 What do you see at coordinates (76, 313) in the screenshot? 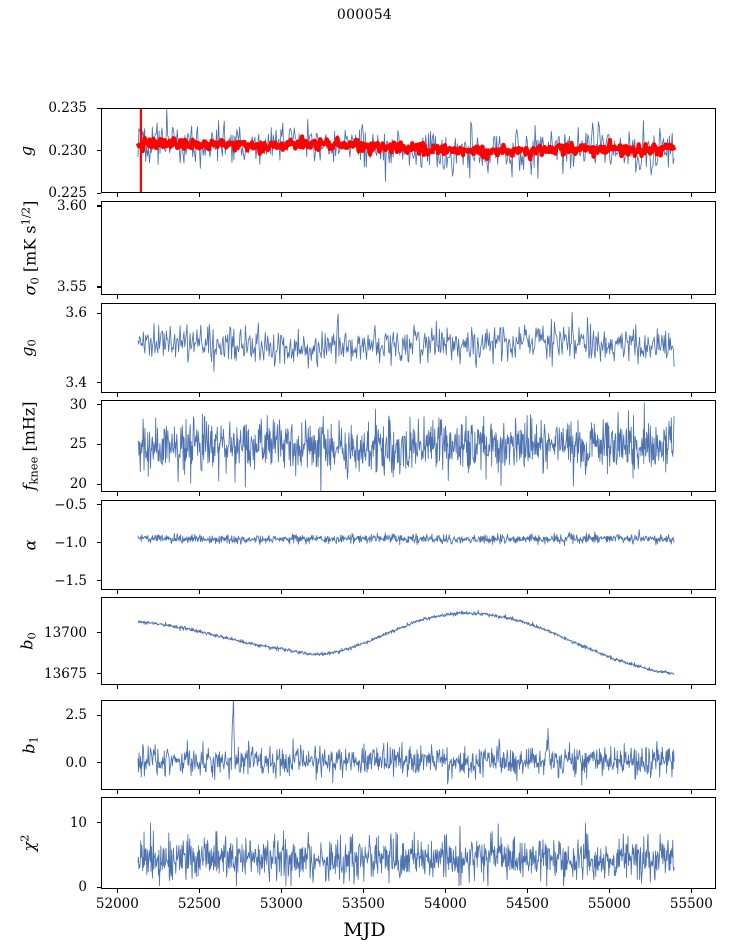
I see `ytick-label-g2-1: 3.6` at bounding box center [76, 313].